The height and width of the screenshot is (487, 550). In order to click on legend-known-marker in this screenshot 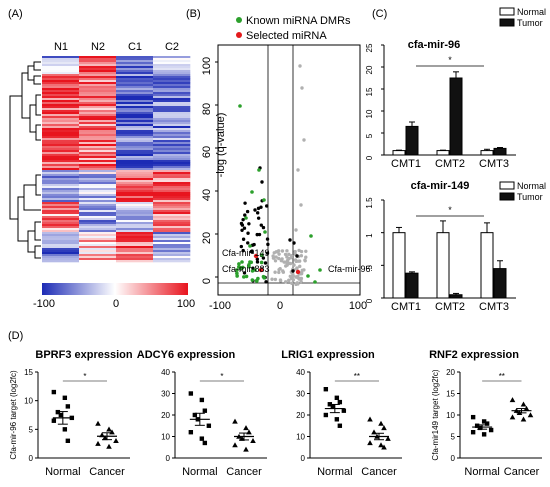, I will do `click(239, 20)`.